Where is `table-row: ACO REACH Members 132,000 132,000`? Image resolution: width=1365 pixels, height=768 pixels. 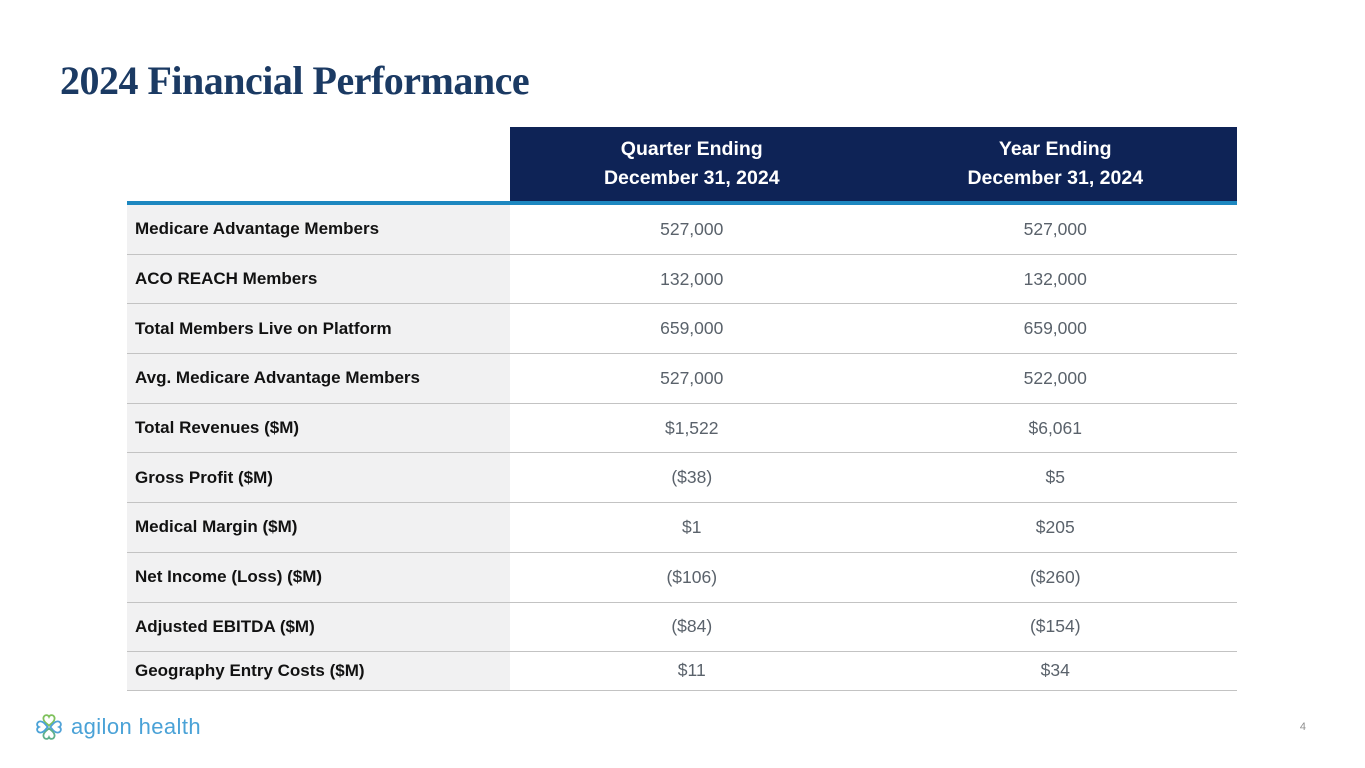
table-row: ACO REACH Members 132,000 132,000 is located at coordinates (682, 279).